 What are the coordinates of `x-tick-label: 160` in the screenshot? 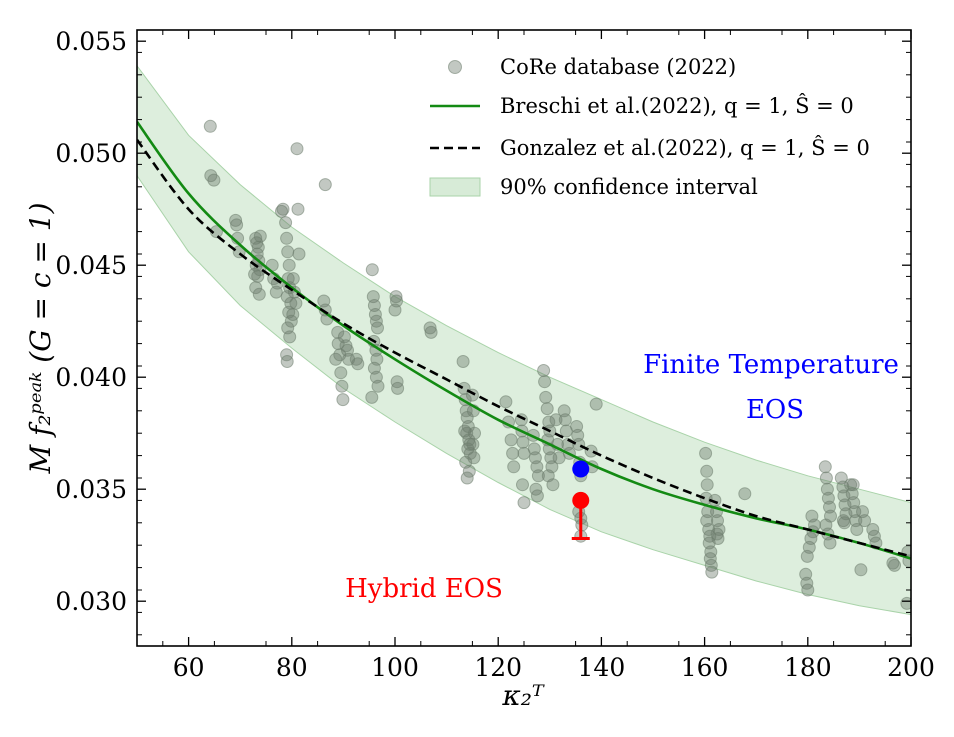 It's located at (705, 667).